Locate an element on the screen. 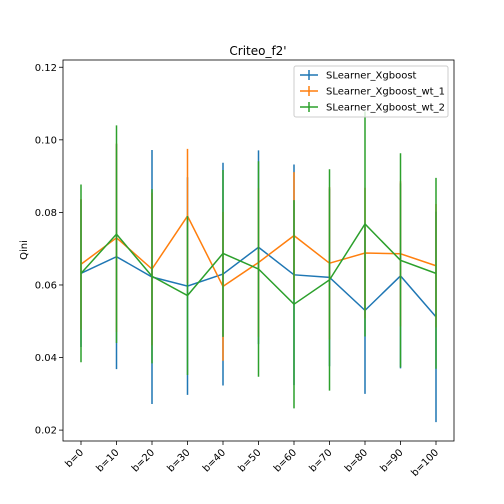 This screenshot has height=504, width=504. legend-label: SLearner_Xgboost_wt_2 is located at coordinates (385, 108).